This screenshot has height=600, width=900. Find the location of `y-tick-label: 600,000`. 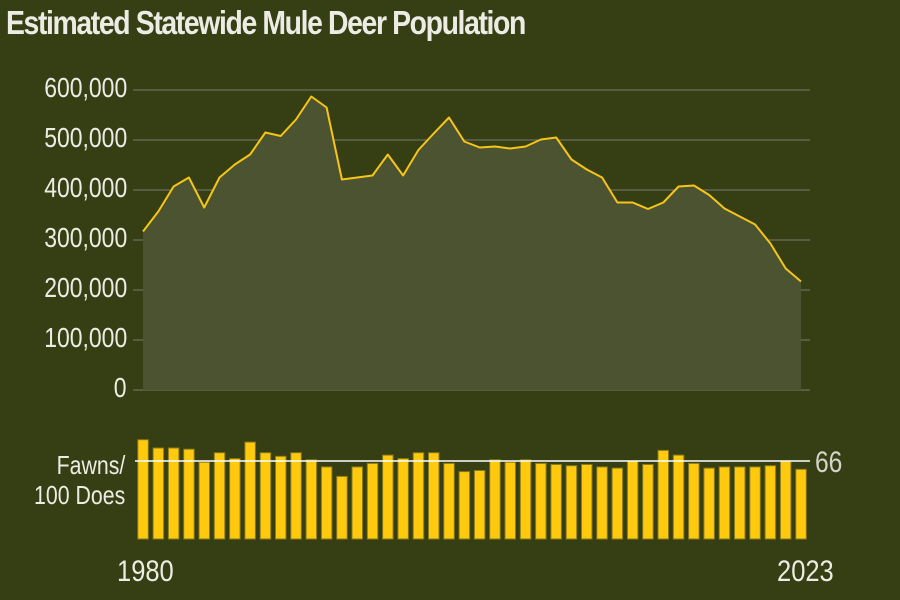

y-tick-label: 600,000 is located at coordinates (85, 87).